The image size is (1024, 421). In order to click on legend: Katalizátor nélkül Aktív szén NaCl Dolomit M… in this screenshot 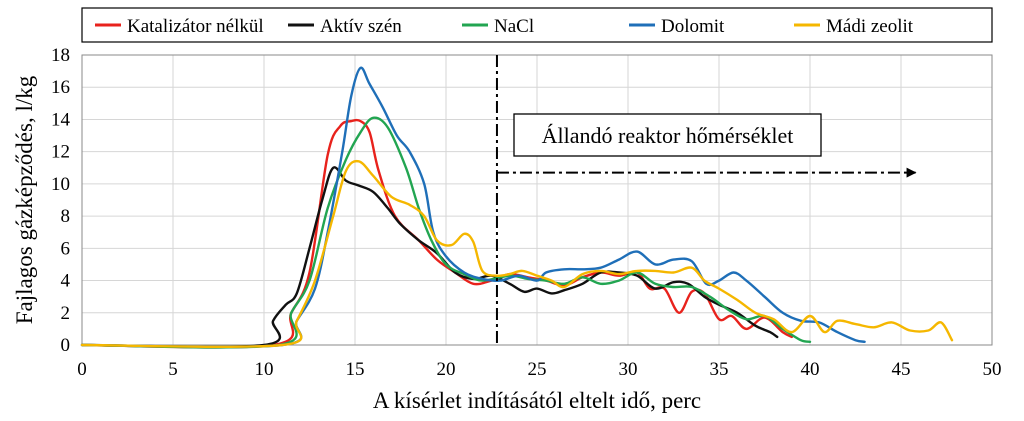, I will do `click(504, 26)`.